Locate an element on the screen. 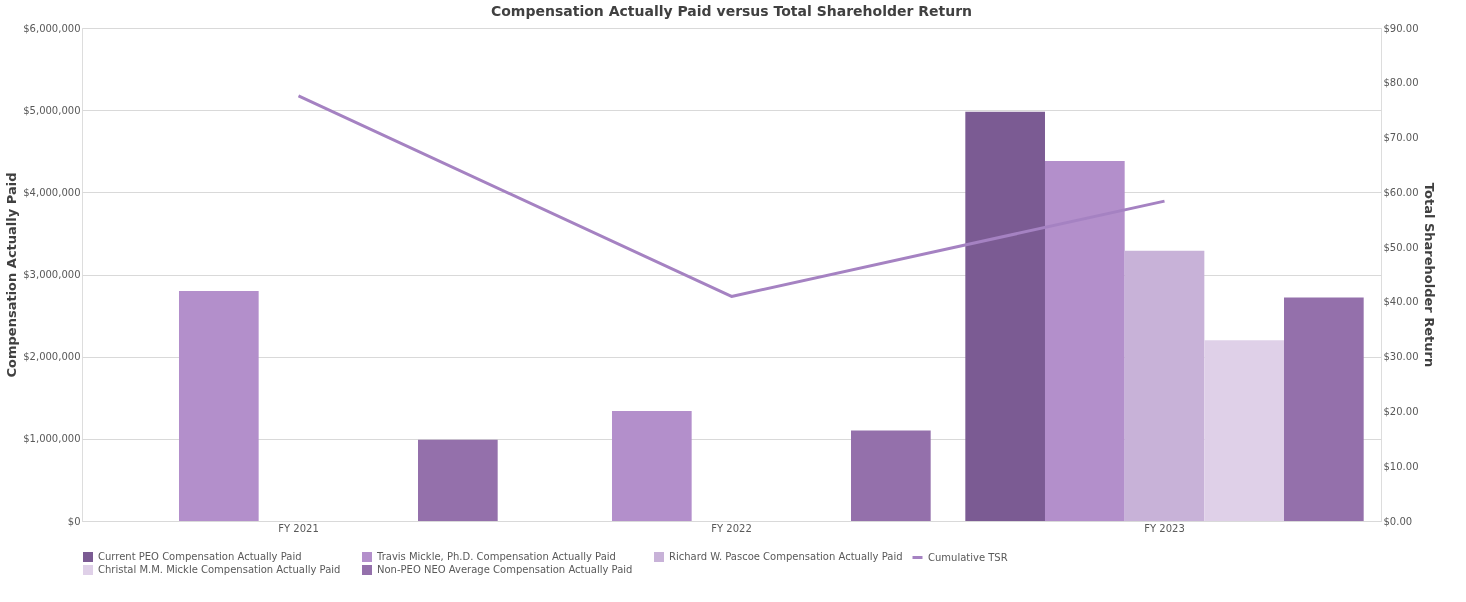 Image resolution: width=1466 pixels, height=602 pixels. legend-label: Non-PEO NEO Average Compensation Actually Paid is located at coordinates (505, 569).